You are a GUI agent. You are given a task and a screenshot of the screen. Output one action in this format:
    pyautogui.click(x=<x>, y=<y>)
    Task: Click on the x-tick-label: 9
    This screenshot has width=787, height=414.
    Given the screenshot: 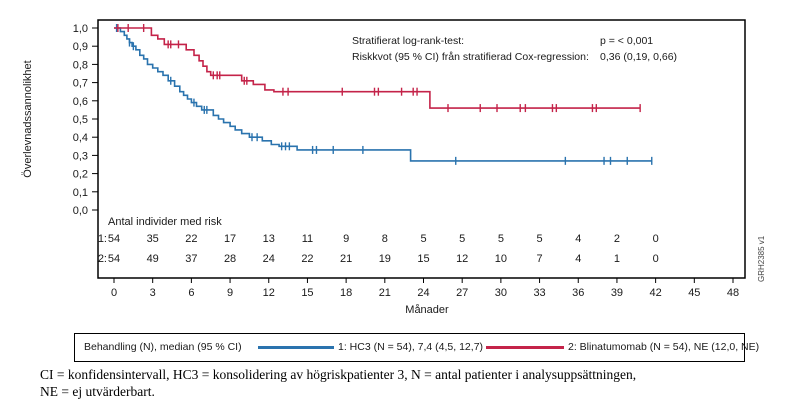 What is the action you would take?
    pyautogui.click(x=230, y=293)
    